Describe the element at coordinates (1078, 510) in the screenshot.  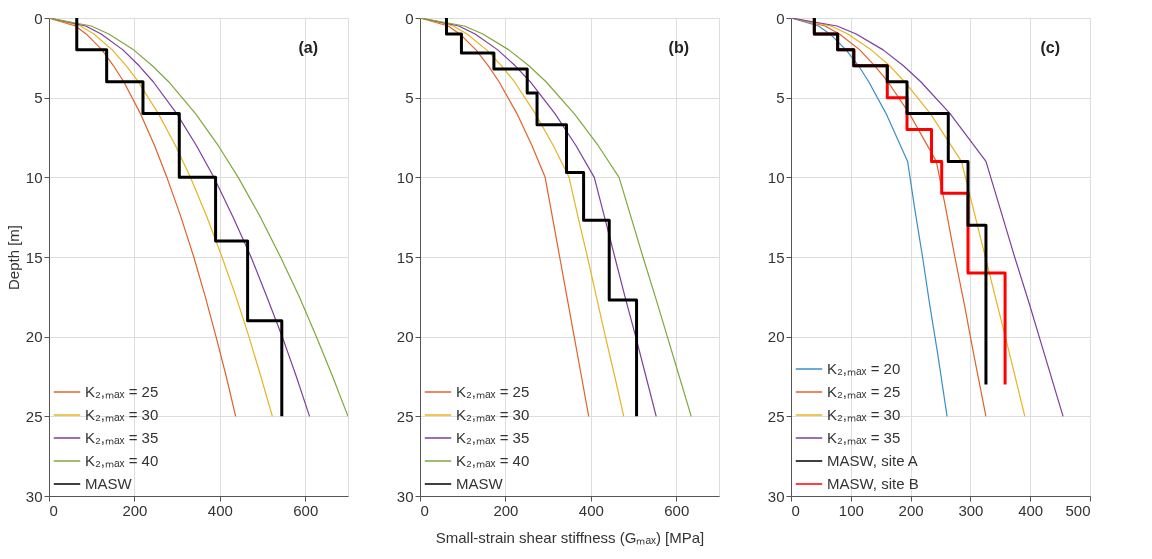
I see `x-tick-label: 500` at that location.